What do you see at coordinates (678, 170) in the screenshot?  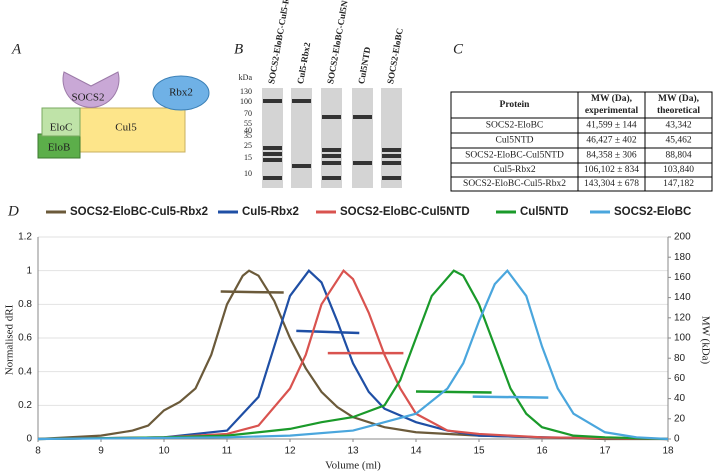 I see `table-cell: 103,840` at bounding box center [678, 170].